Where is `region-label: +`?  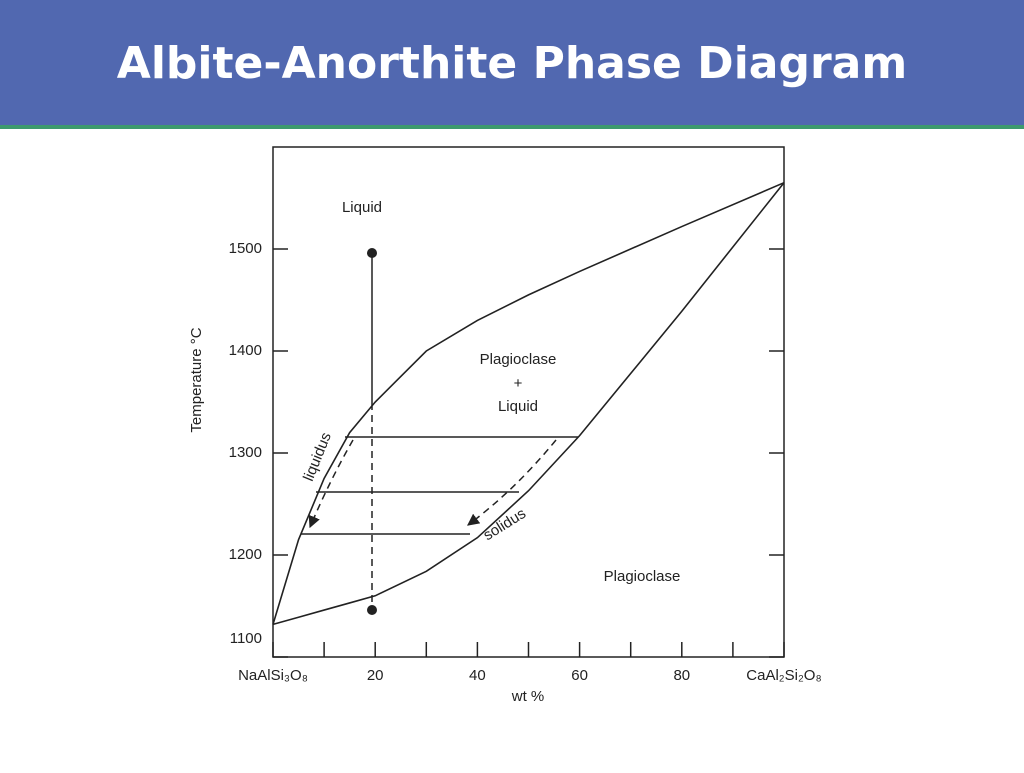 region-label: + is located at coordinates (518, 383).